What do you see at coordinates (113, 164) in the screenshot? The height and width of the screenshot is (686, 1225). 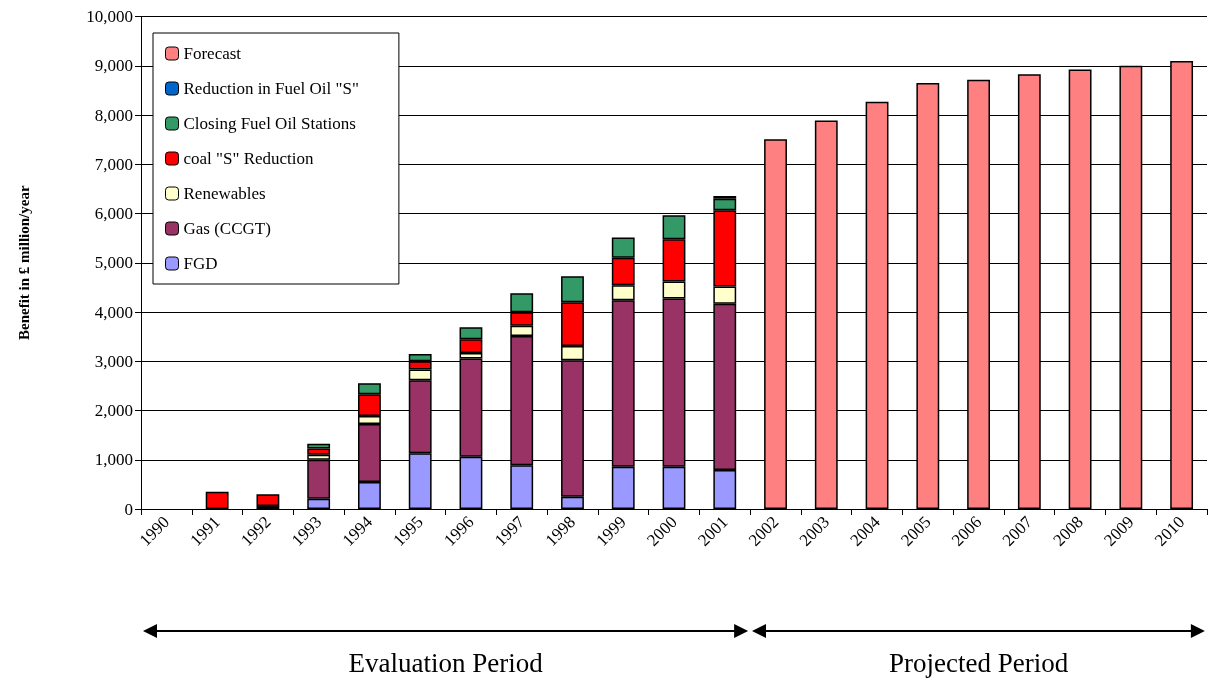 I see `y-tick-label: 7,000` at bounding box center [113, 164].